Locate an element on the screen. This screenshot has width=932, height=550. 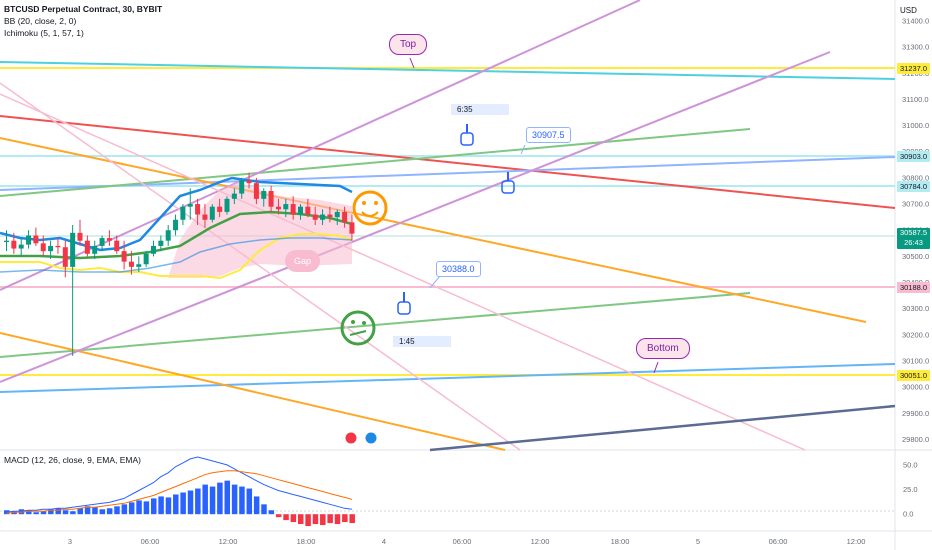
price-tag-31237: 31237.0 is located at coordinates (913, 68).